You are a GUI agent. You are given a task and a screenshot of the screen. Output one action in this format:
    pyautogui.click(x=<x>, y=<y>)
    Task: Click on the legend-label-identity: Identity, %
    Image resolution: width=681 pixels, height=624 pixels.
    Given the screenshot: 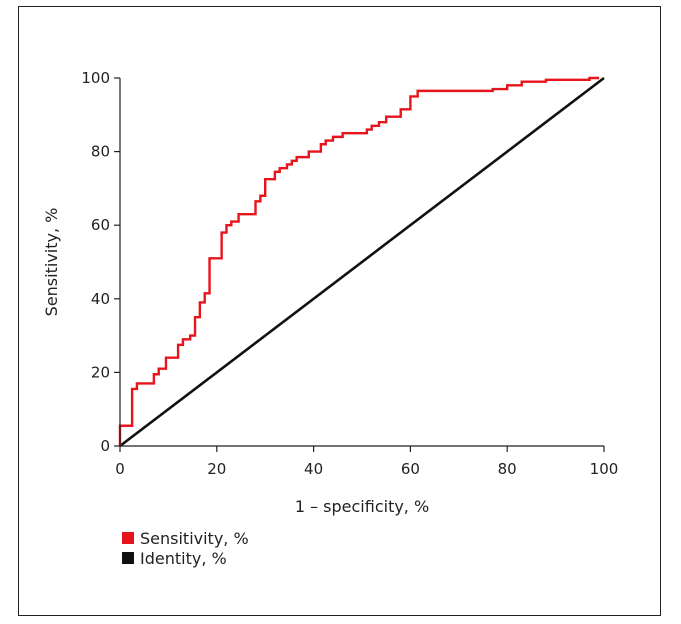 What is the action you would take?
    pyautogui.click(x=183, y=558)
    